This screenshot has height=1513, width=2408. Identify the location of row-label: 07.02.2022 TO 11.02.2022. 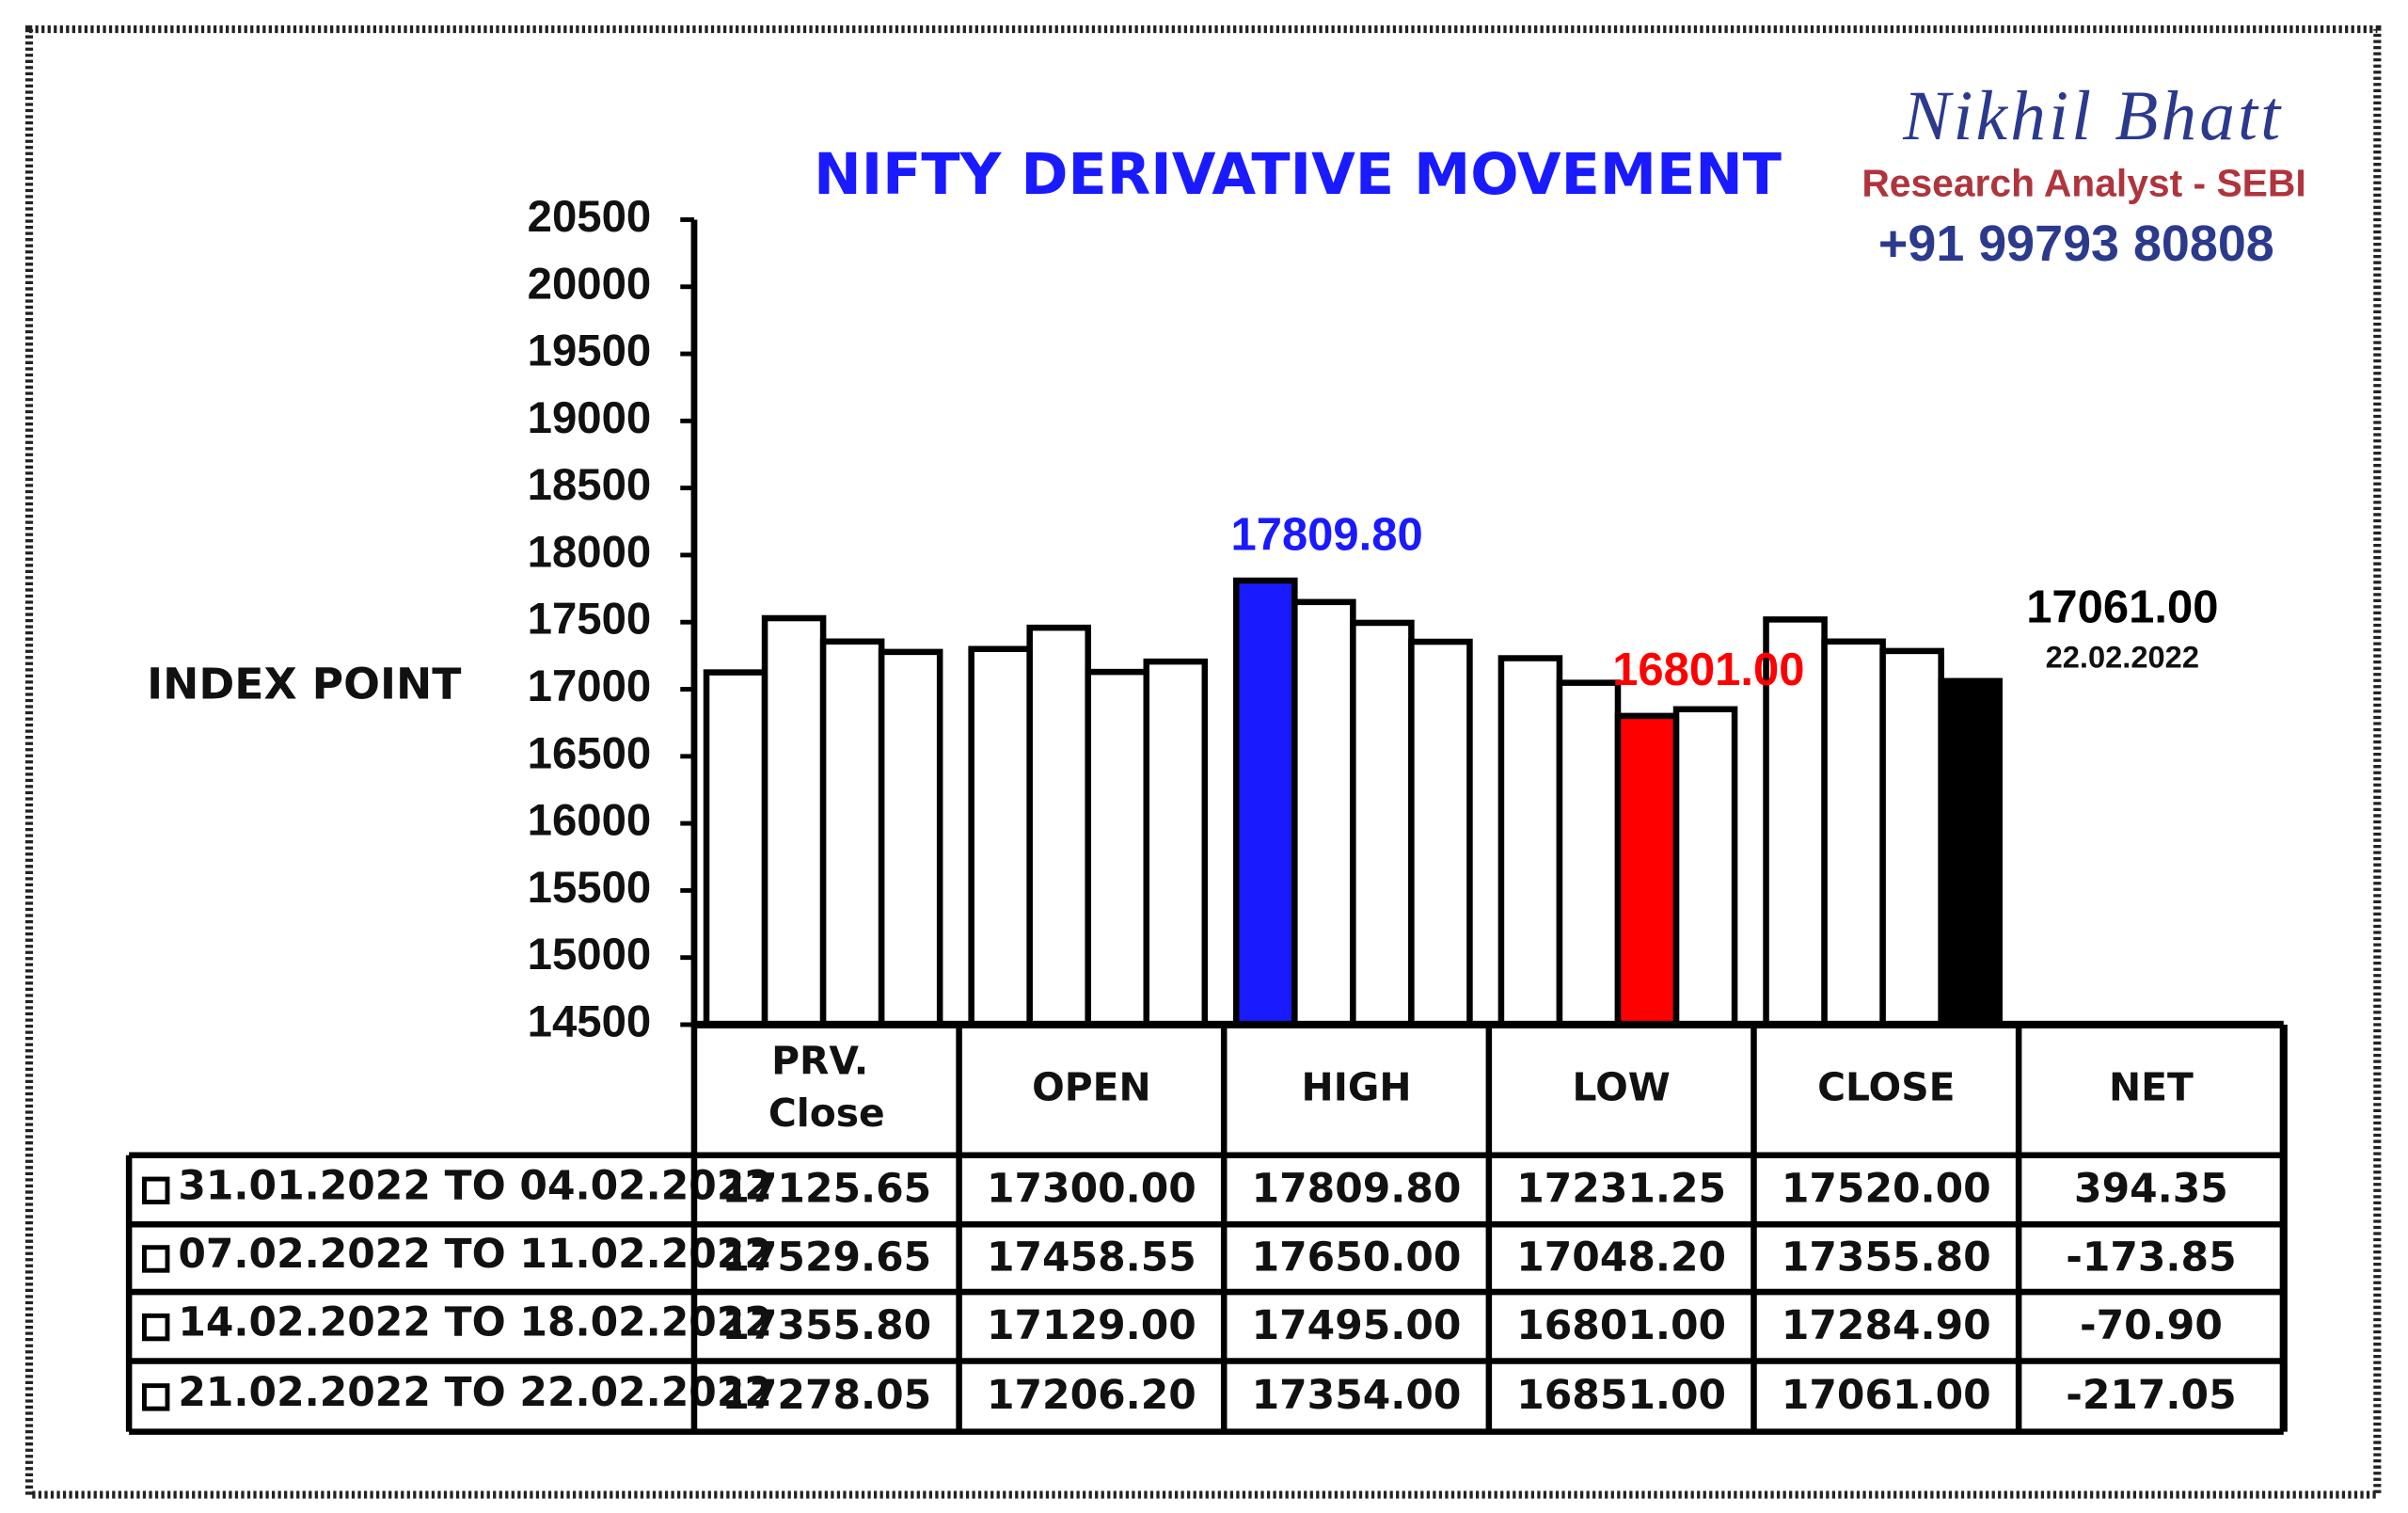
(475, 1255).